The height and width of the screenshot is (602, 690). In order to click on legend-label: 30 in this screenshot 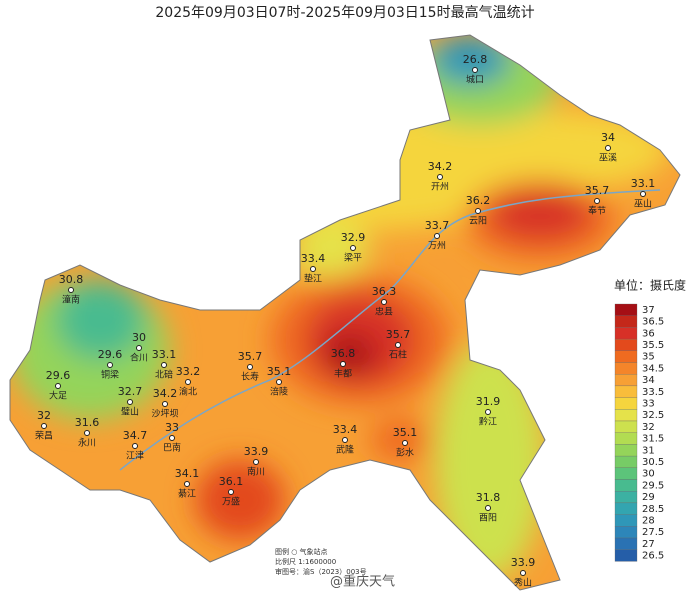, I will do `click(648, 474)`.